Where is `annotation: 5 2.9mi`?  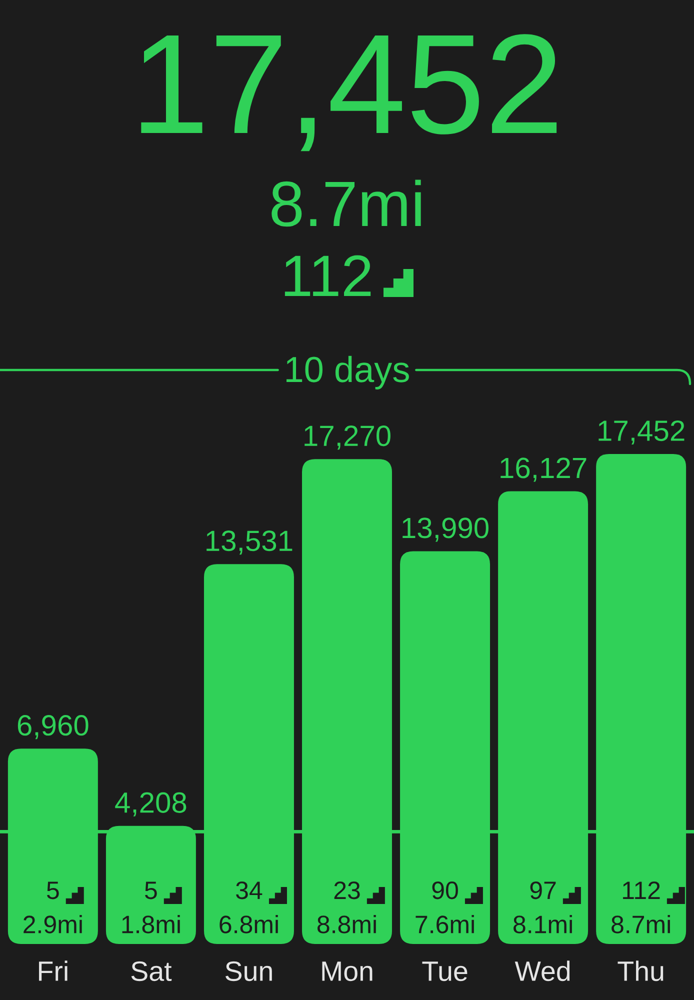 annotation: 5 2.9mi is located at coordinates (53, 908).